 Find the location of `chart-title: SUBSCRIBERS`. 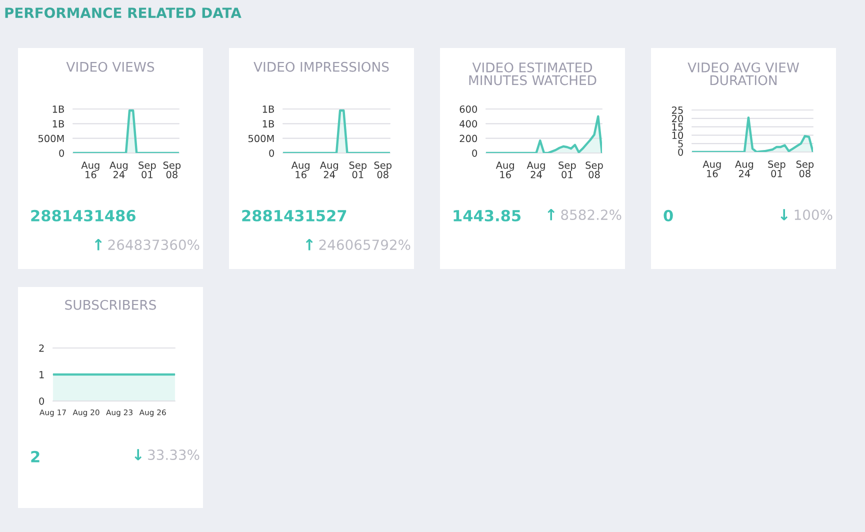

chart-title: SUBSCRIBERS is located at coordinates (110, 305).